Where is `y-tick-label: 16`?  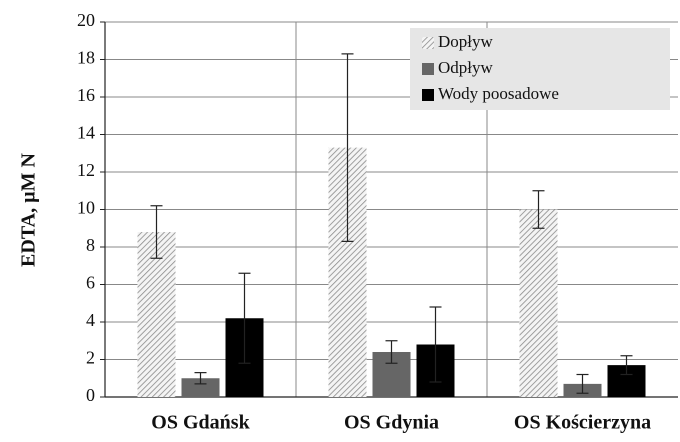
y-tick-label: 16 is located at coordinates (86, 95).